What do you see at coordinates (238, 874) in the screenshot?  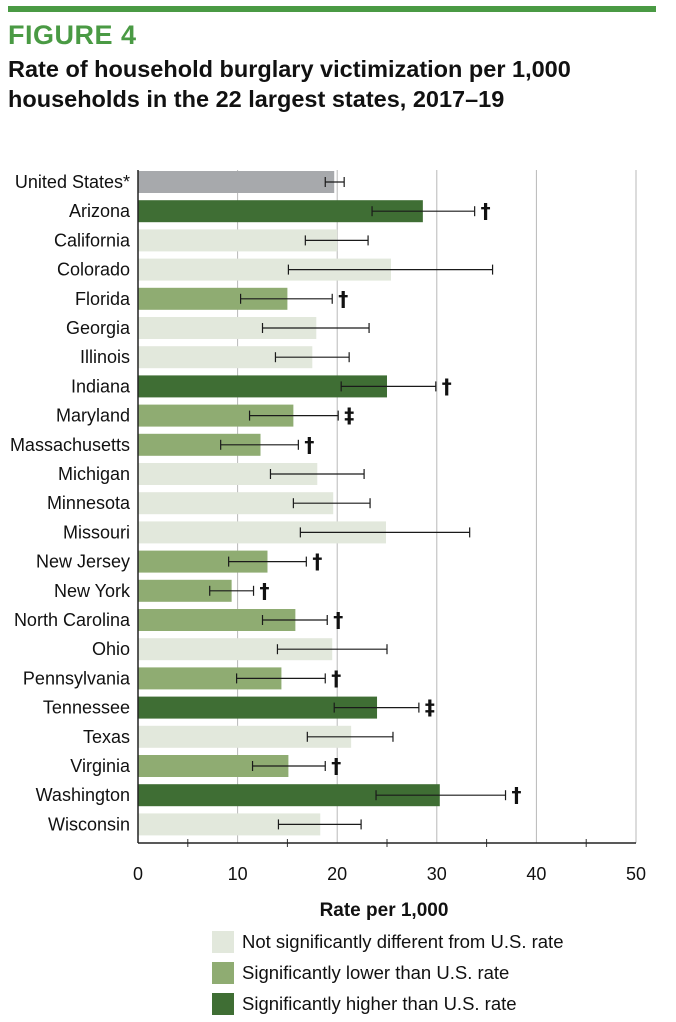 I see `x-tick-label: 10` at bounding box center [238, 874].